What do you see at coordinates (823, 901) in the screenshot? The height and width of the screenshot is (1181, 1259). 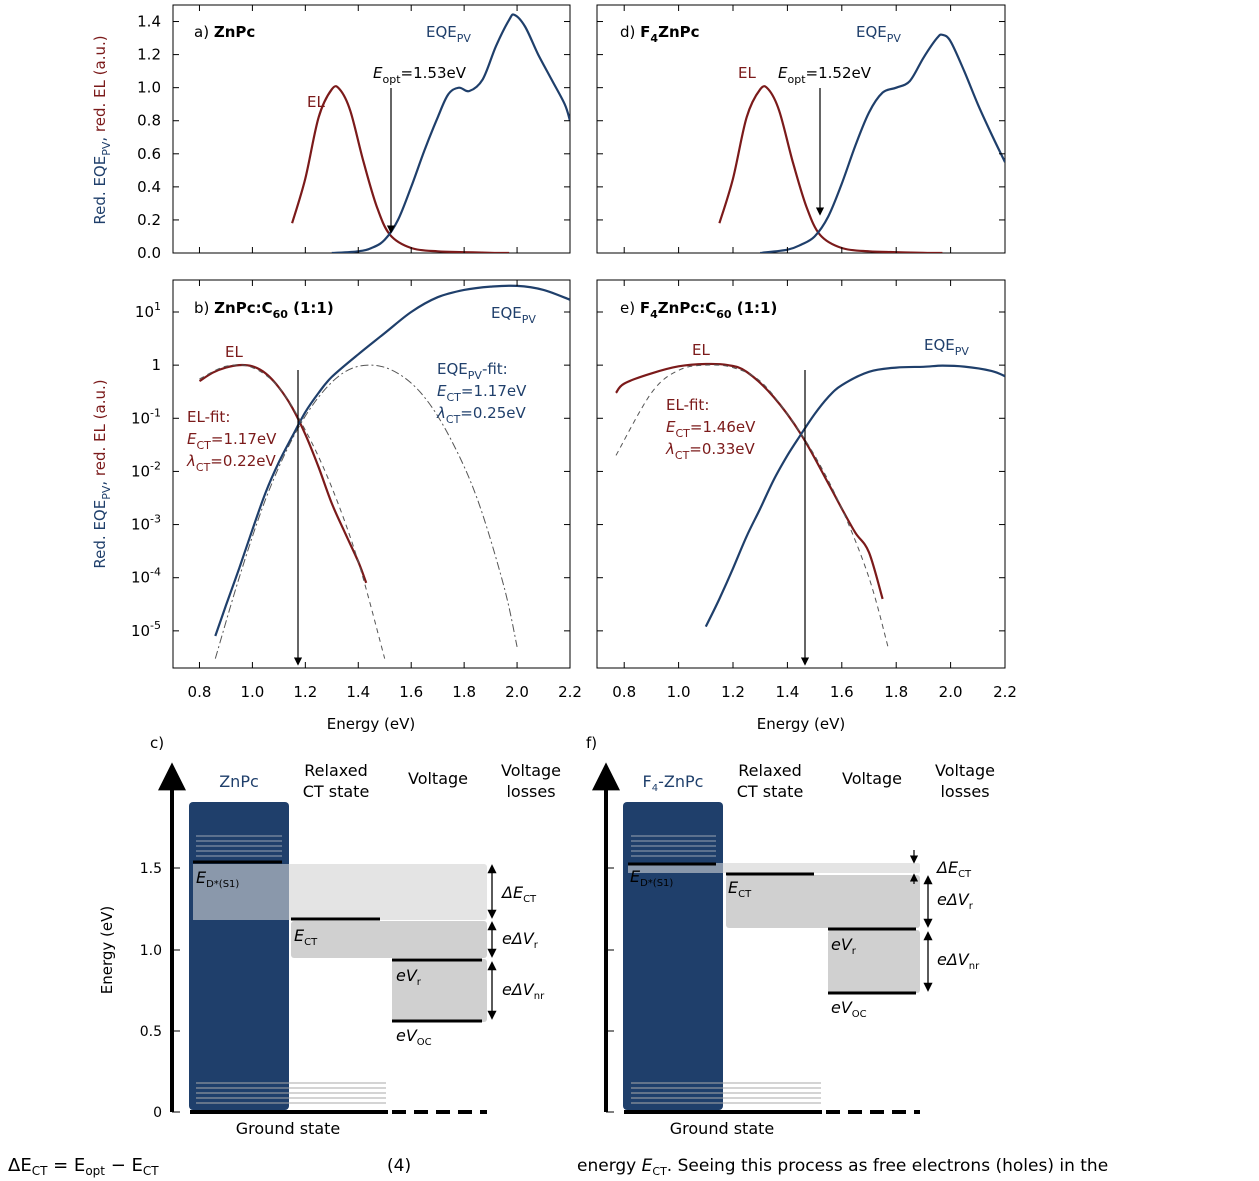 I see `diagram-f-dvr-region` at bounding box center [823, 901].